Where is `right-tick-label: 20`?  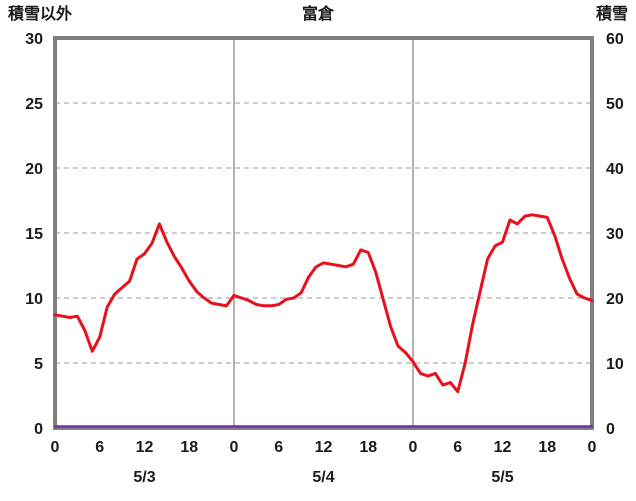 right-tick-label: 20 is located at coordinates (615, 299).